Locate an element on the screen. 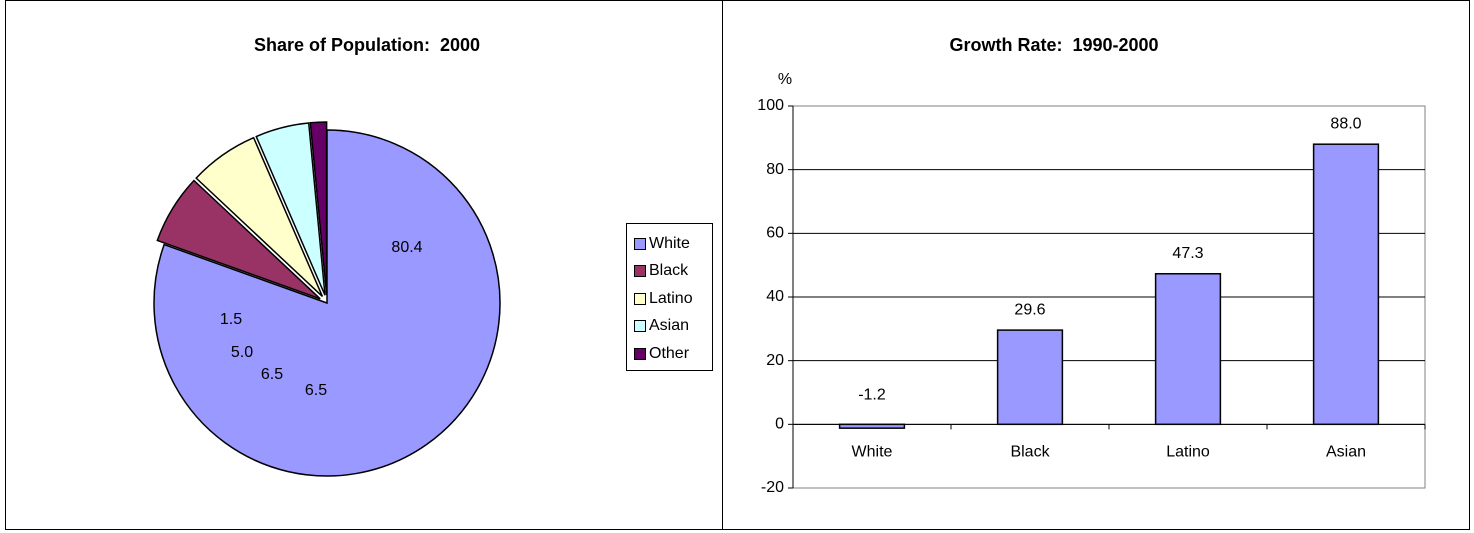 This screenshot has height=533, width=1474. x-tick-label-asian: Asian is located at coordinates (1346, 452).